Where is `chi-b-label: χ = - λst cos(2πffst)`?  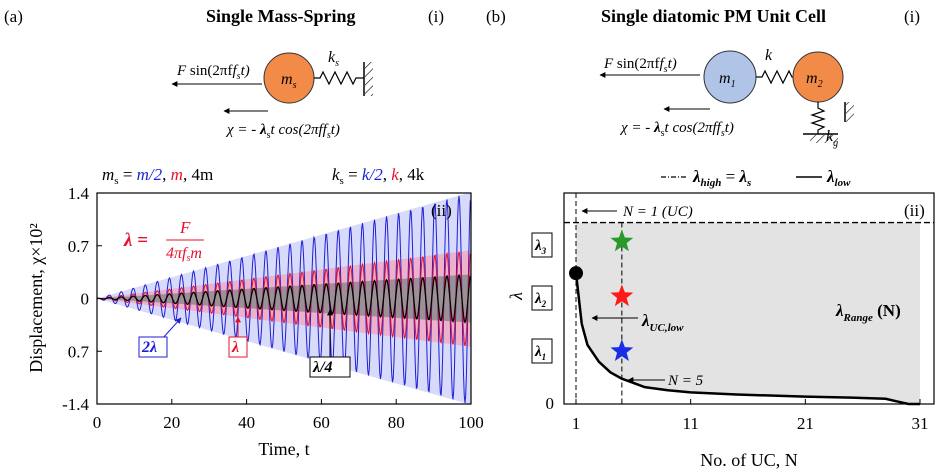 chi-b-label: χ = - λst cos(2πffst) is located at coordinates (676, 129).